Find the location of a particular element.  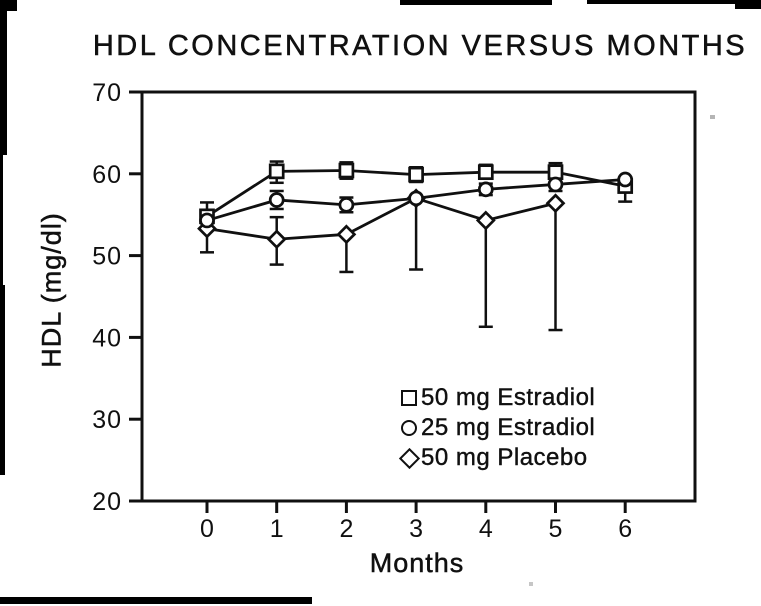

svg-text: 40 is located at coordinates (107, 338).